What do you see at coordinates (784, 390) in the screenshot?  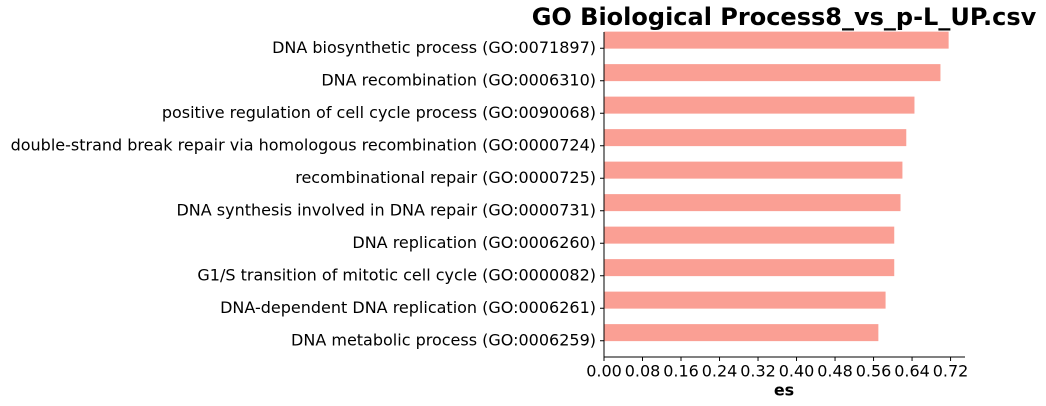 I see `x-axis-label: es` at bounding box center [784, 390].